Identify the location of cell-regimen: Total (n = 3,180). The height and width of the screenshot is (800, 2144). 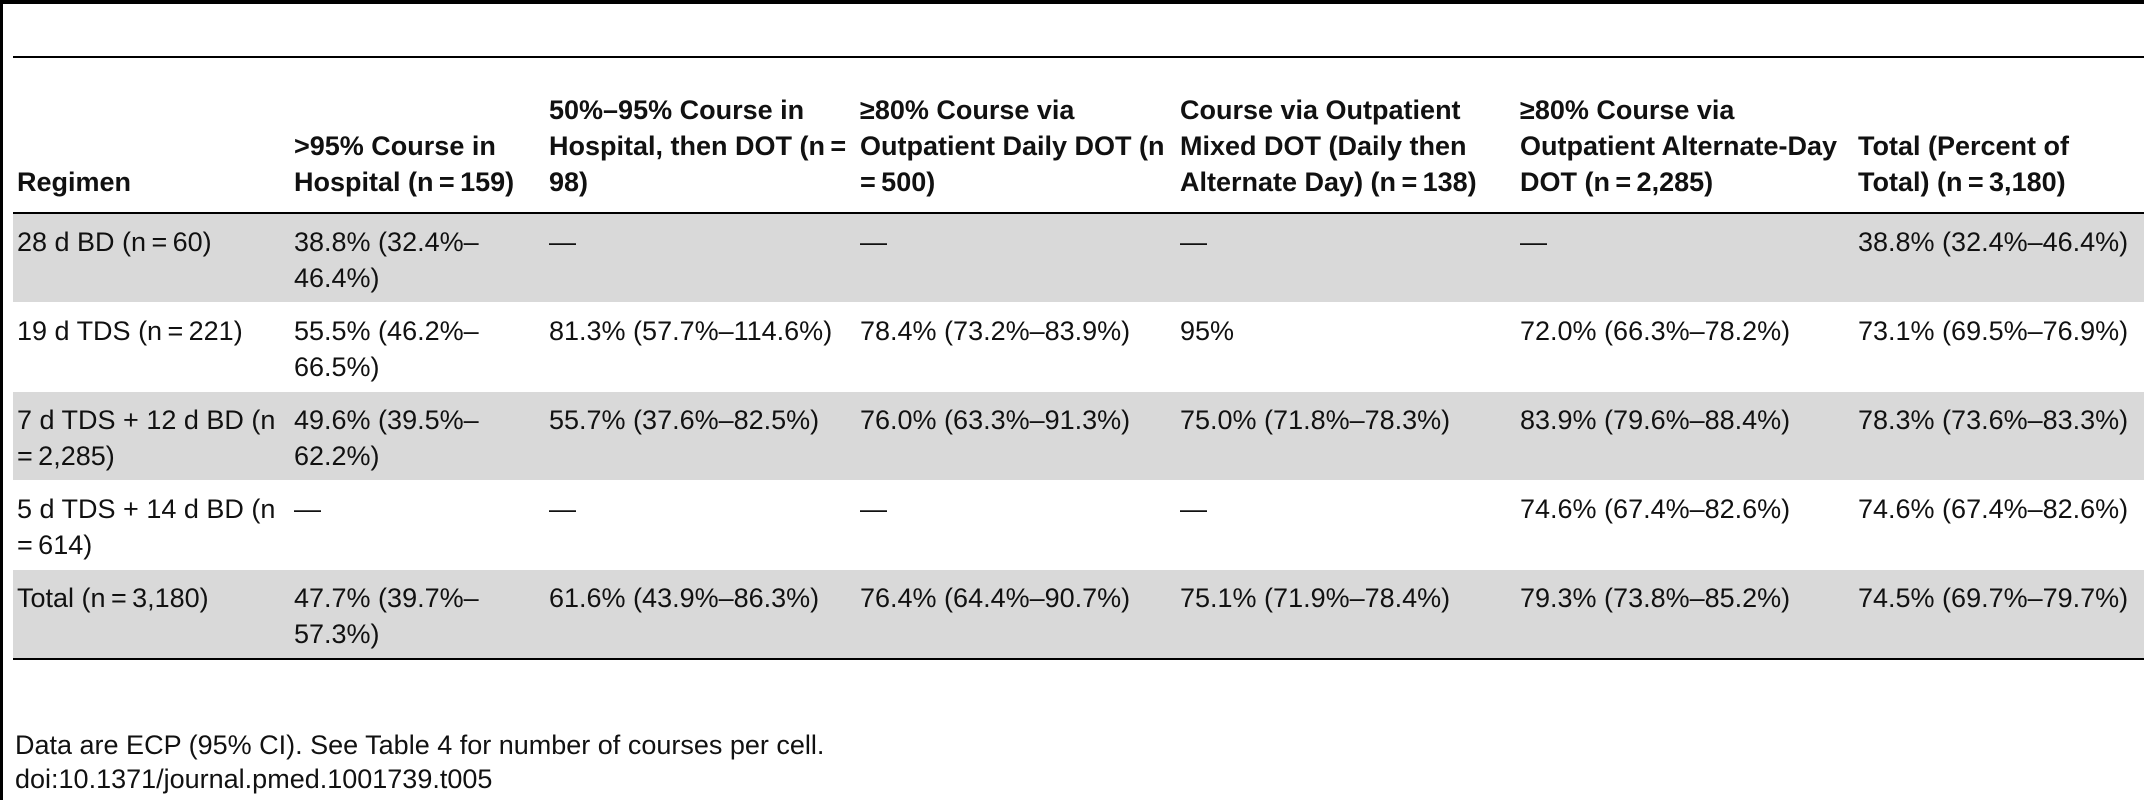
(151, 614).